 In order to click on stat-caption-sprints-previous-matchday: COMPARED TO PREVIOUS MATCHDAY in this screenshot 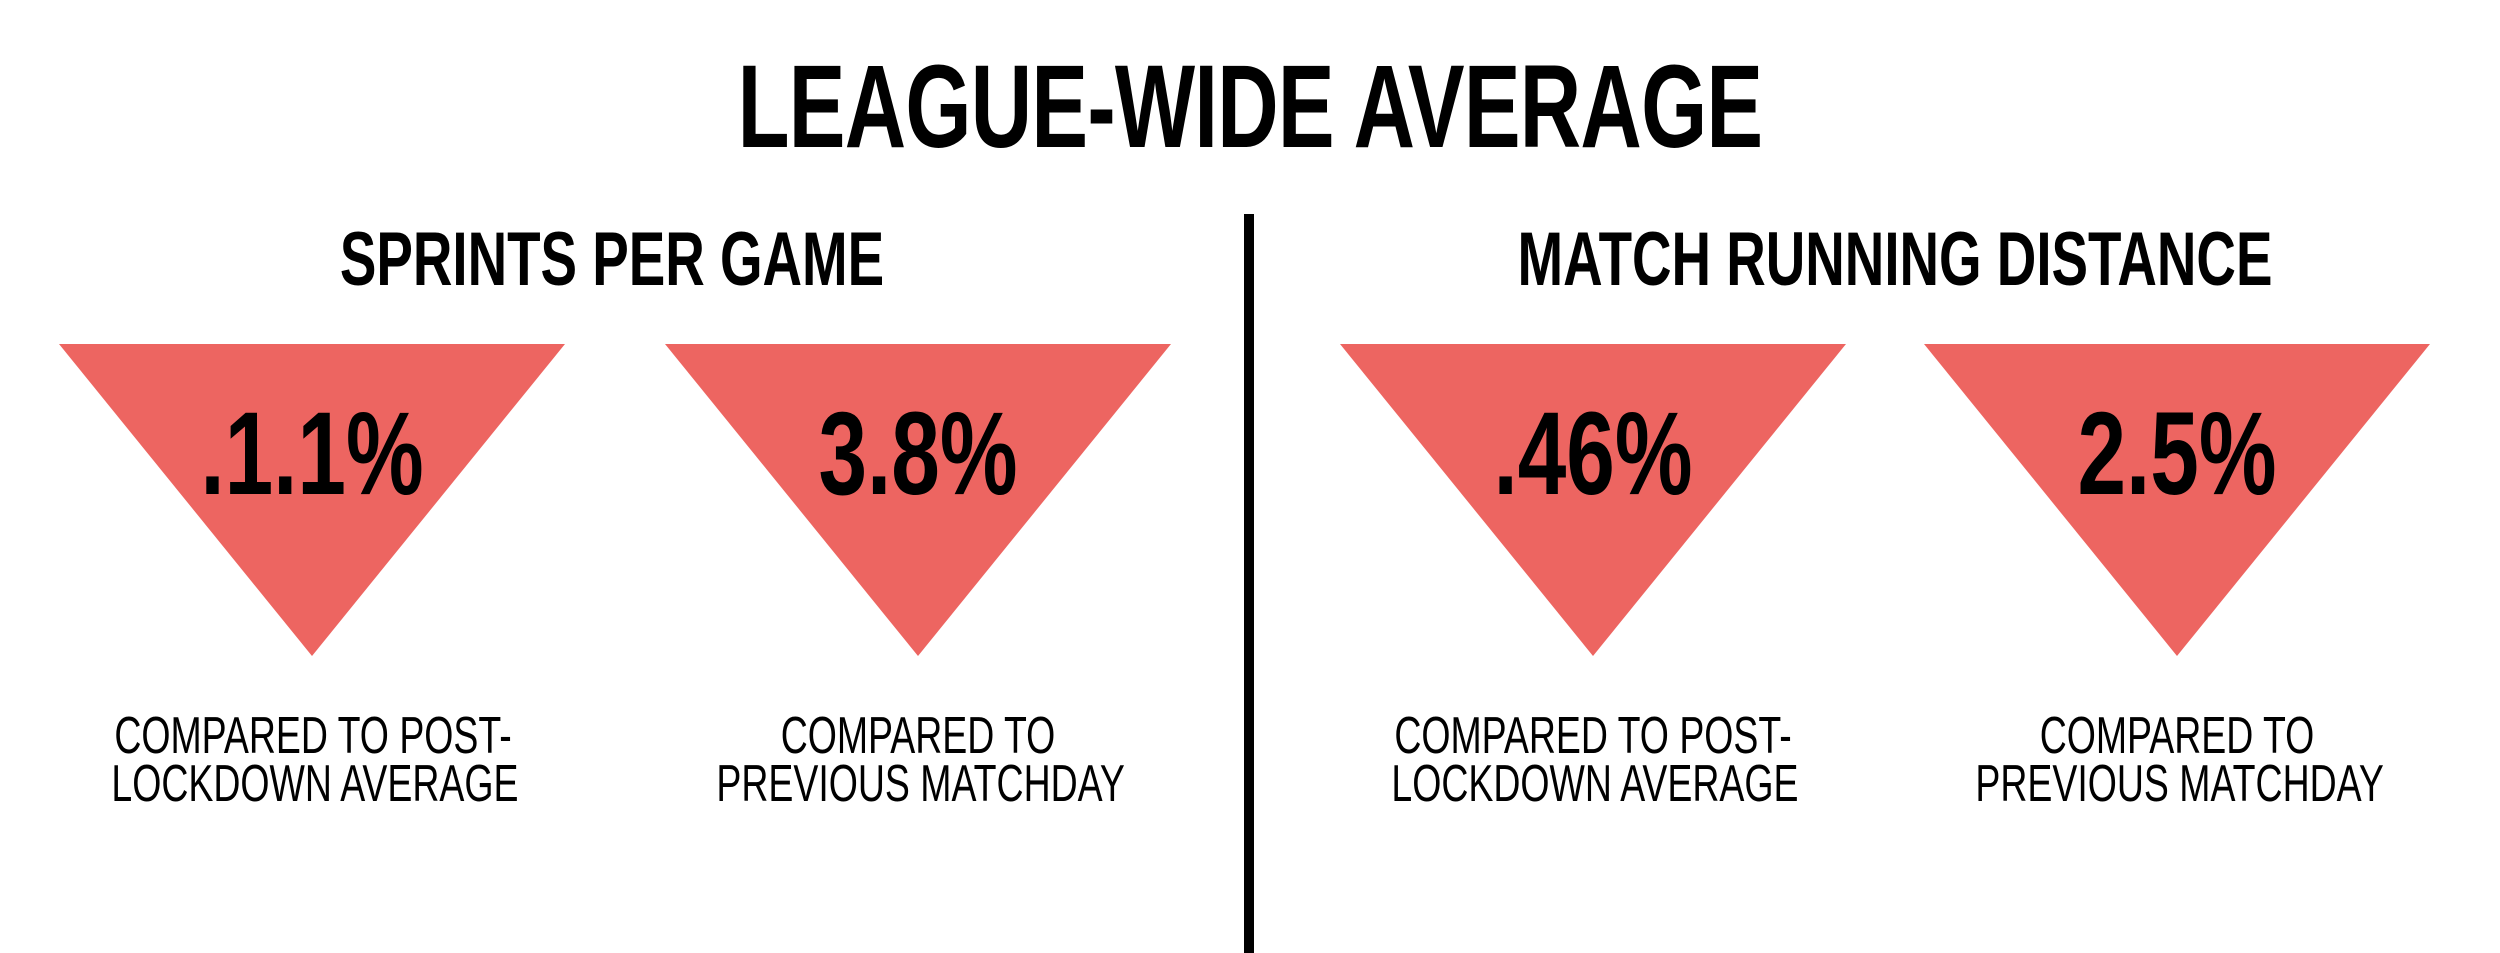, I will do `click(920, 760)`.